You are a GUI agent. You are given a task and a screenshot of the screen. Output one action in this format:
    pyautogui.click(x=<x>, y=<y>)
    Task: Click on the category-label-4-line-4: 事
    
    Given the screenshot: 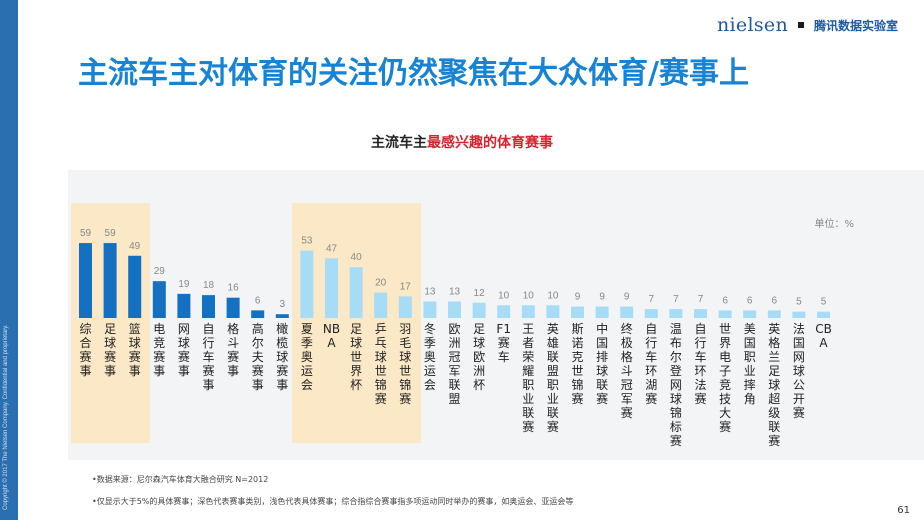 What is the action you would take?
    pyautogui.click(x=159, y=371)
    